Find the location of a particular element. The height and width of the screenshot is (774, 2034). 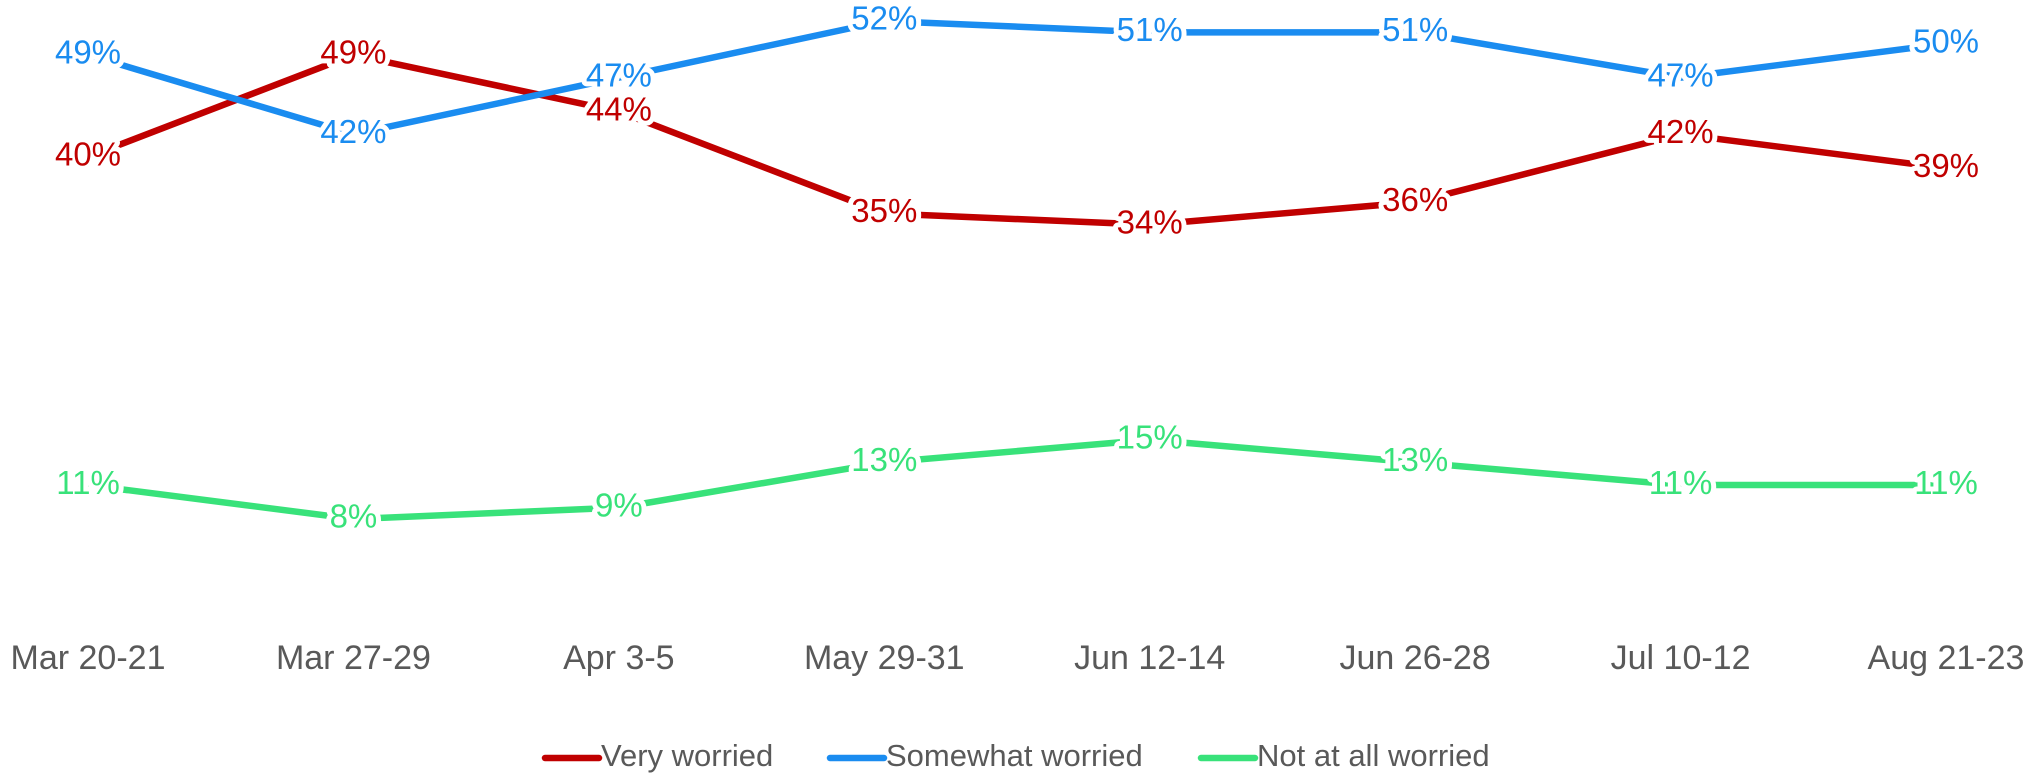

legend-label: Somewhat worried is located at coordinates (1014, 755).